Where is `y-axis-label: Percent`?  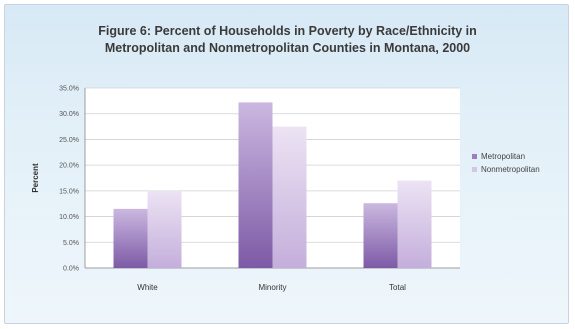 y-axis-label: Percent is located at coordinates (35, 178).